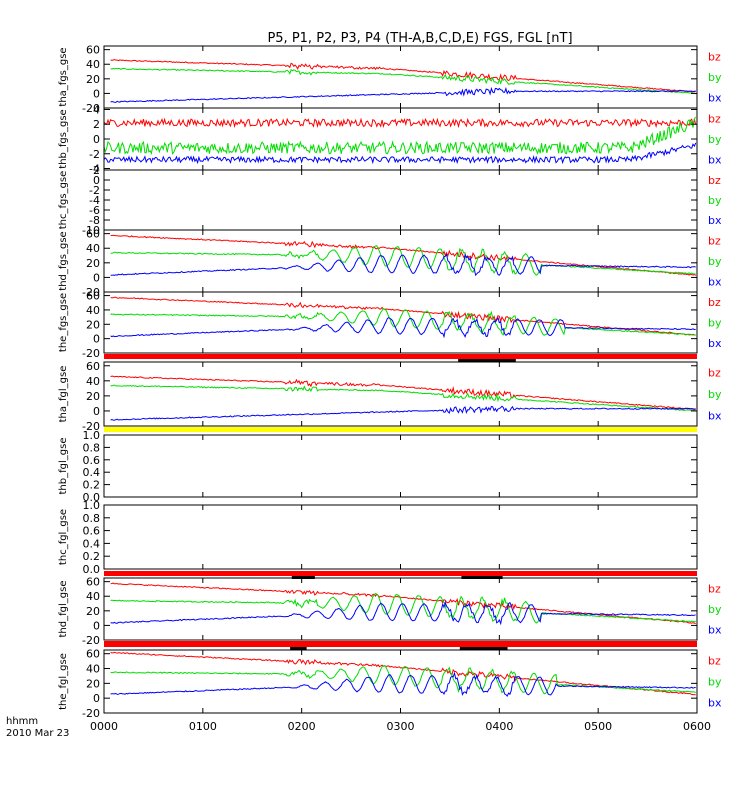  I want to click on x-tick-label: 0600, so click(697, 726).